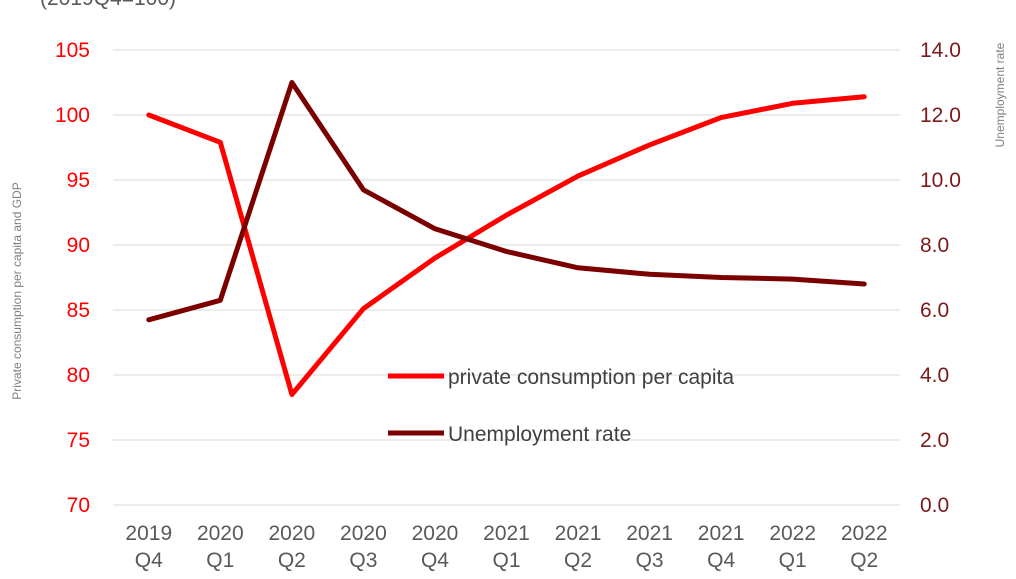 The image size is (1016, 579). What do you see at coordinates (1000, 94) in the screenshot?
I see `right-y-axis-title: Unemployment rate` at bounding box center [1000, 94].